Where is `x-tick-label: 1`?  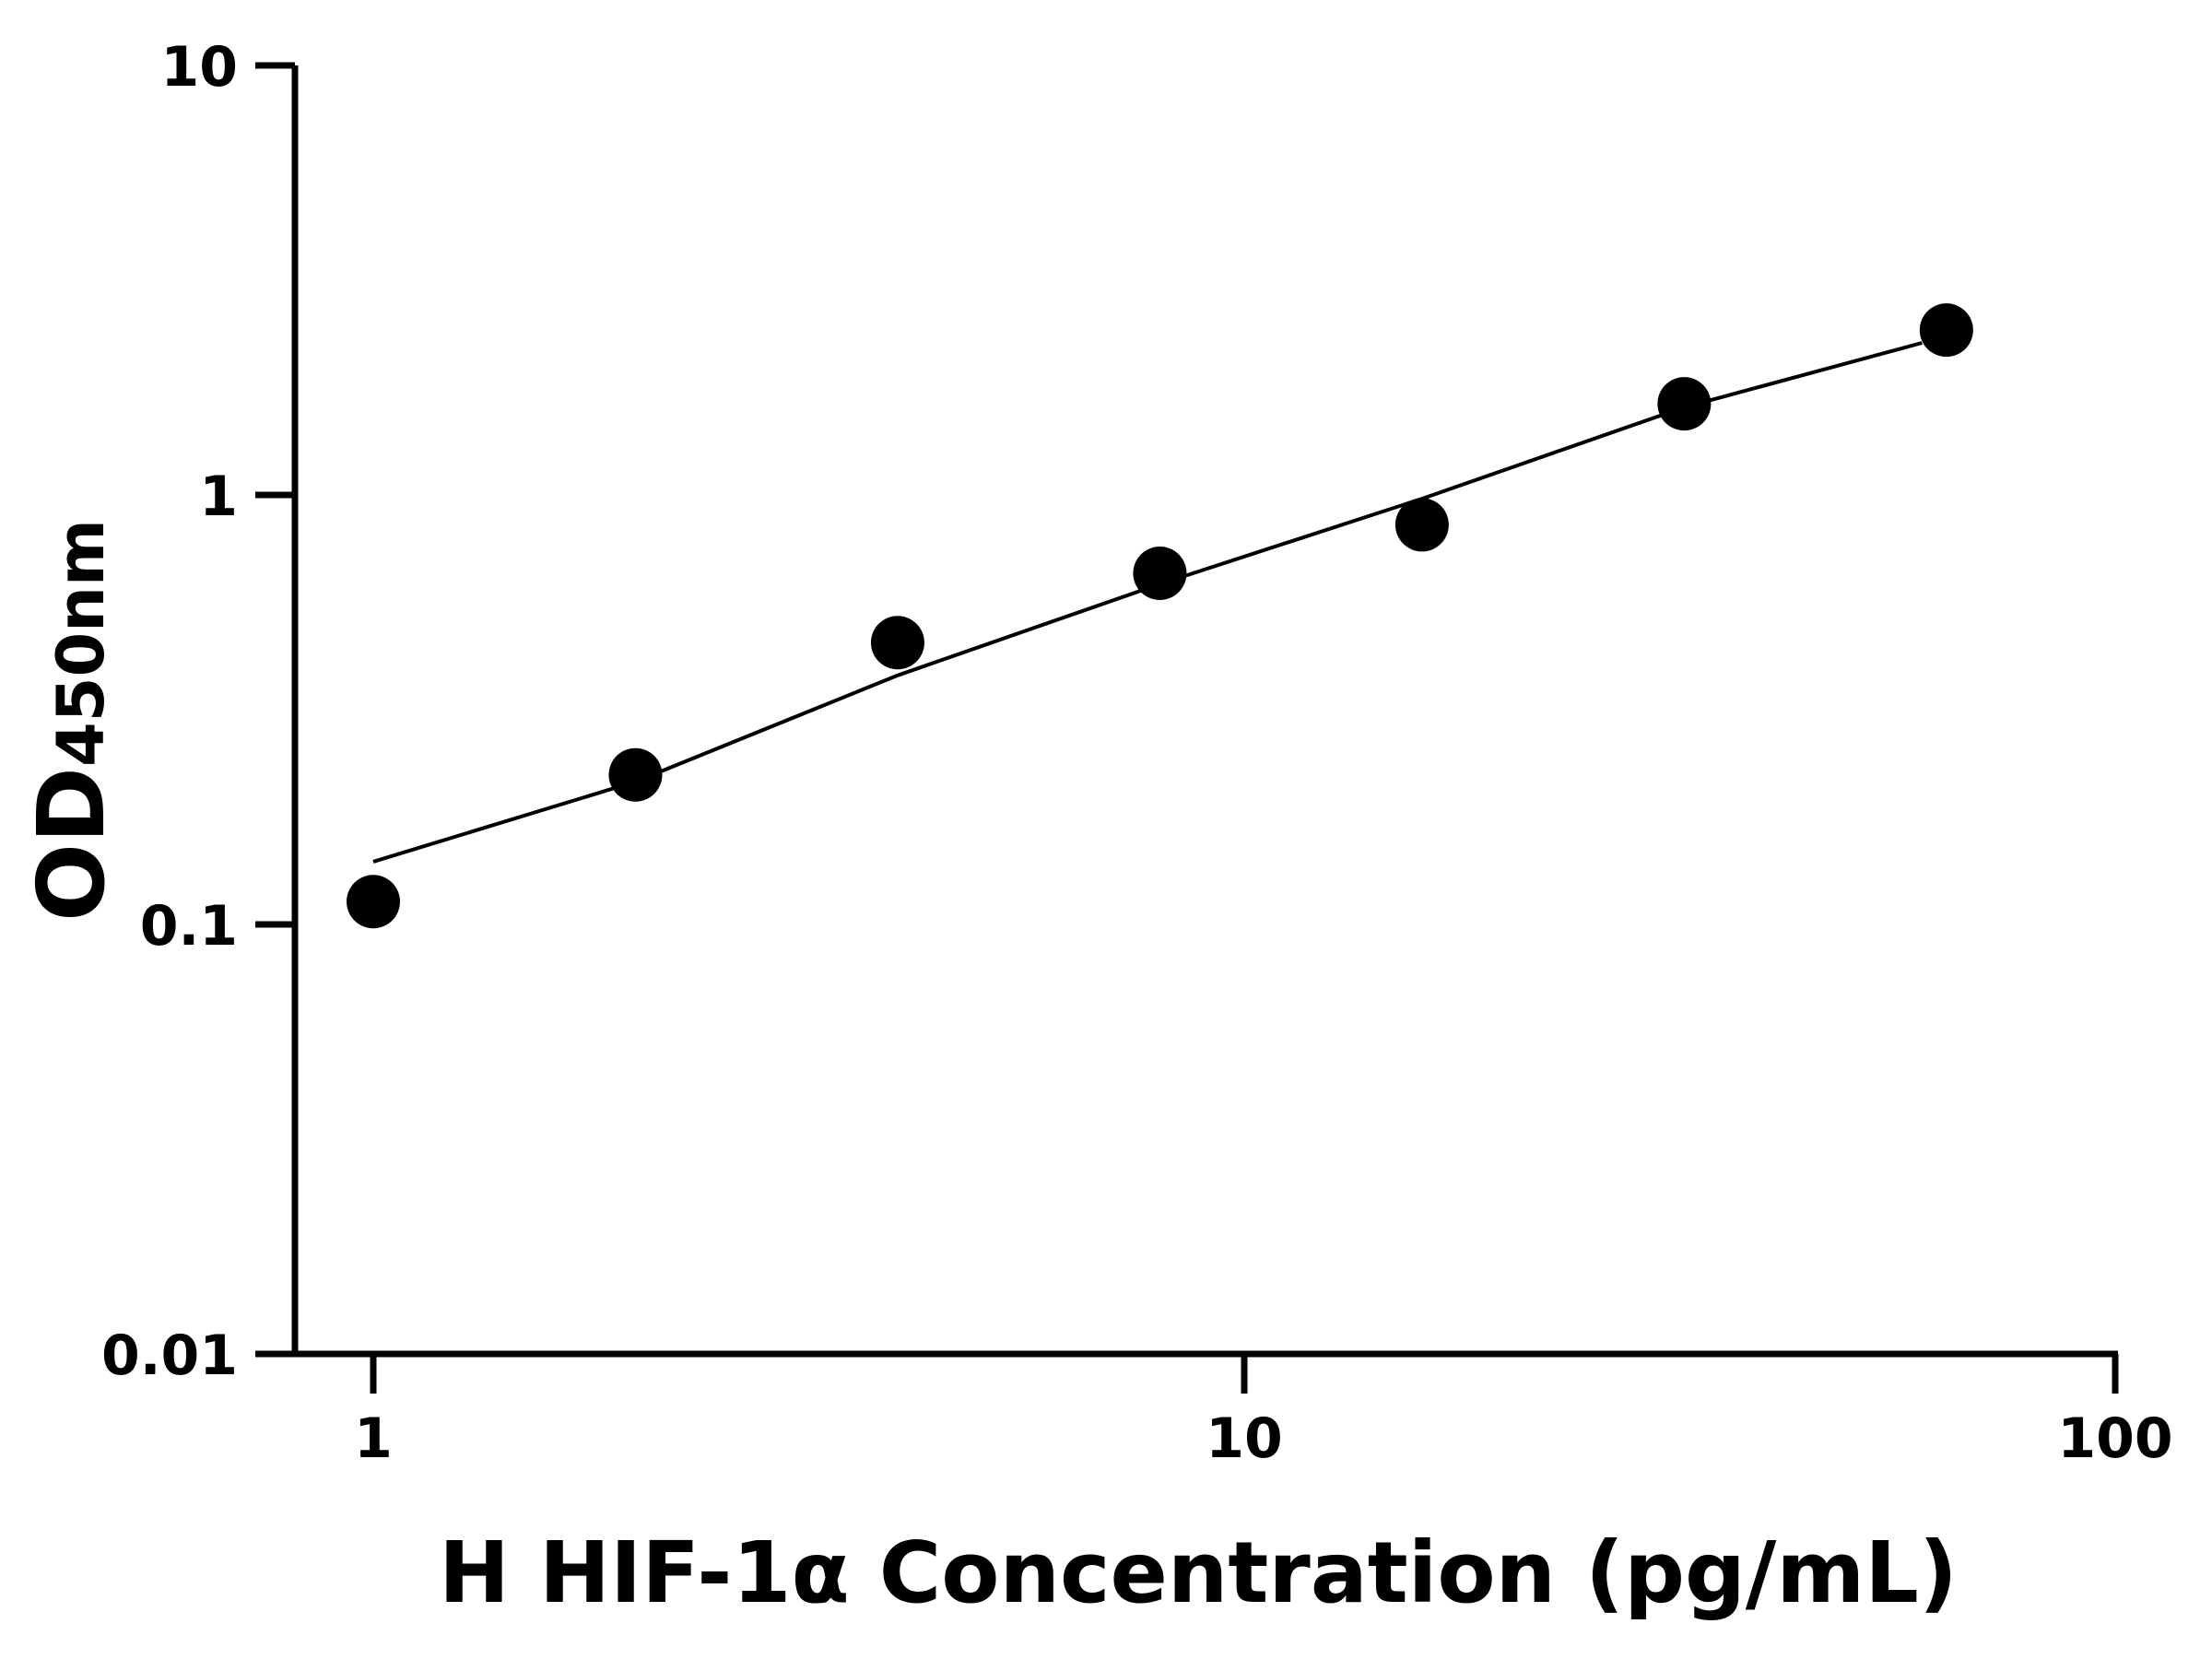 x-tick-label: 1 is located at coordinates (373, 1438).